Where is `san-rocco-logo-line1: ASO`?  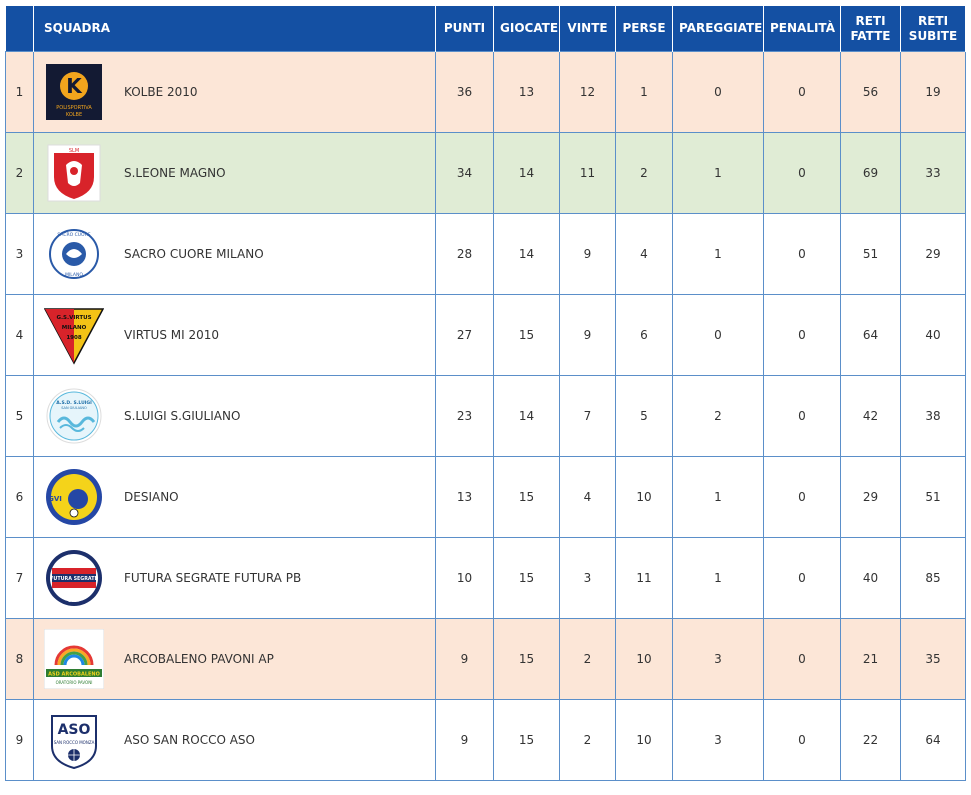
san-rocco-logo-line1: ASO is located at coordinates (74, 730).